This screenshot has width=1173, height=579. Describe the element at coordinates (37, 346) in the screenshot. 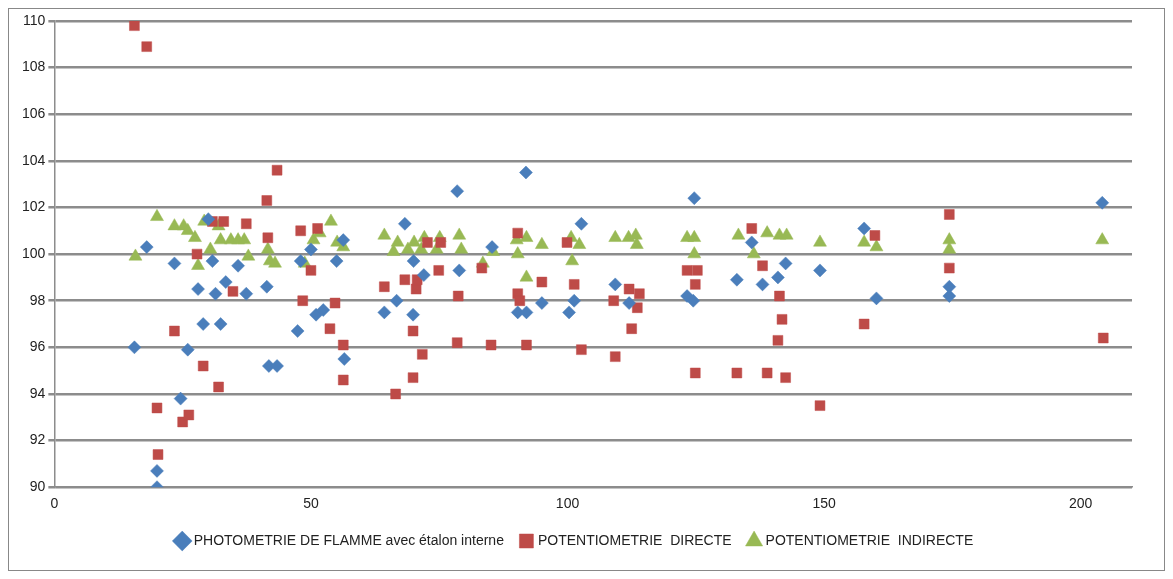

I see `y-tick-label: 96` at that location.